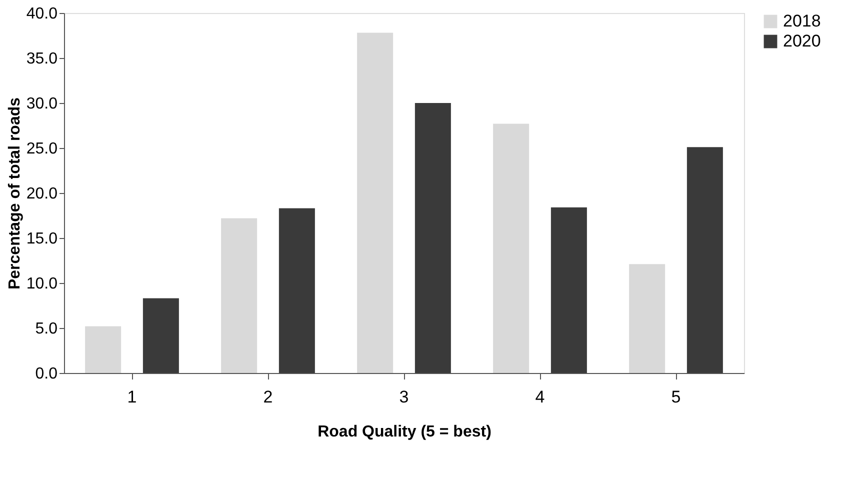 The height and width of the screenshot is (481, 859). What do you see at coordinates (15, 193) in the screenshot?
I see `y-axis-title: Percentage of total roads` at bounding box center [15, 193].